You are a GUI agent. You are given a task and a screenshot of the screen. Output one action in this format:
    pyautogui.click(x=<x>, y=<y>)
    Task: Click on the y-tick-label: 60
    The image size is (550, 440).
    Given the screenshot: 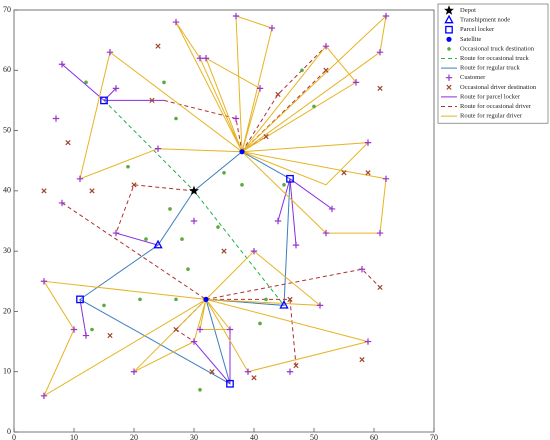 What is the action you would take?
    pyautogui.click(x=7, y=69)
    